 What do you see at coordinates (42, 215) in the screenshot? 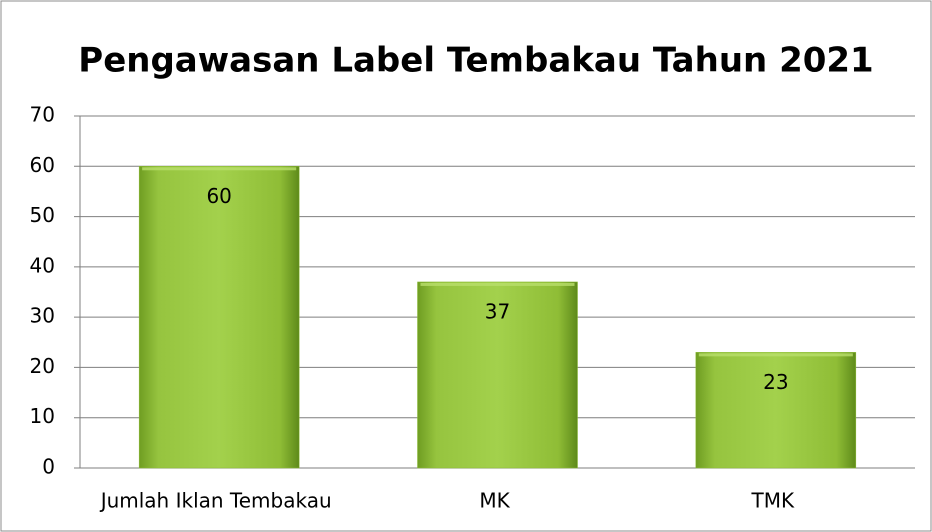
I see `y-tick-label: 50` at bounding box center [42, 215].